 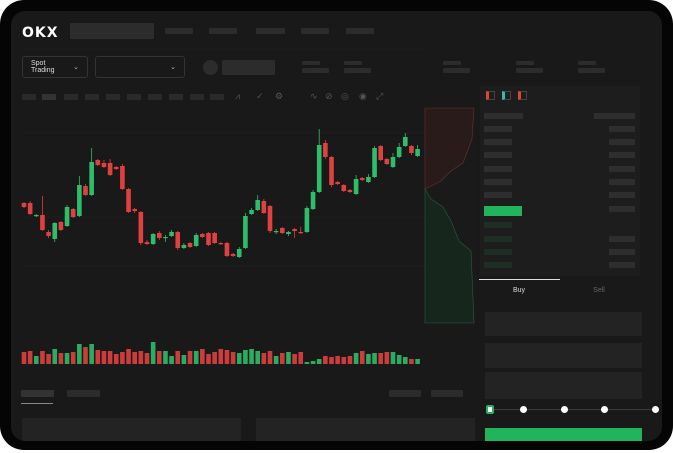 What do you see at coordinates (563, 355) in the screenshot?
I see `amount-input` at bounding box center [563, 355].